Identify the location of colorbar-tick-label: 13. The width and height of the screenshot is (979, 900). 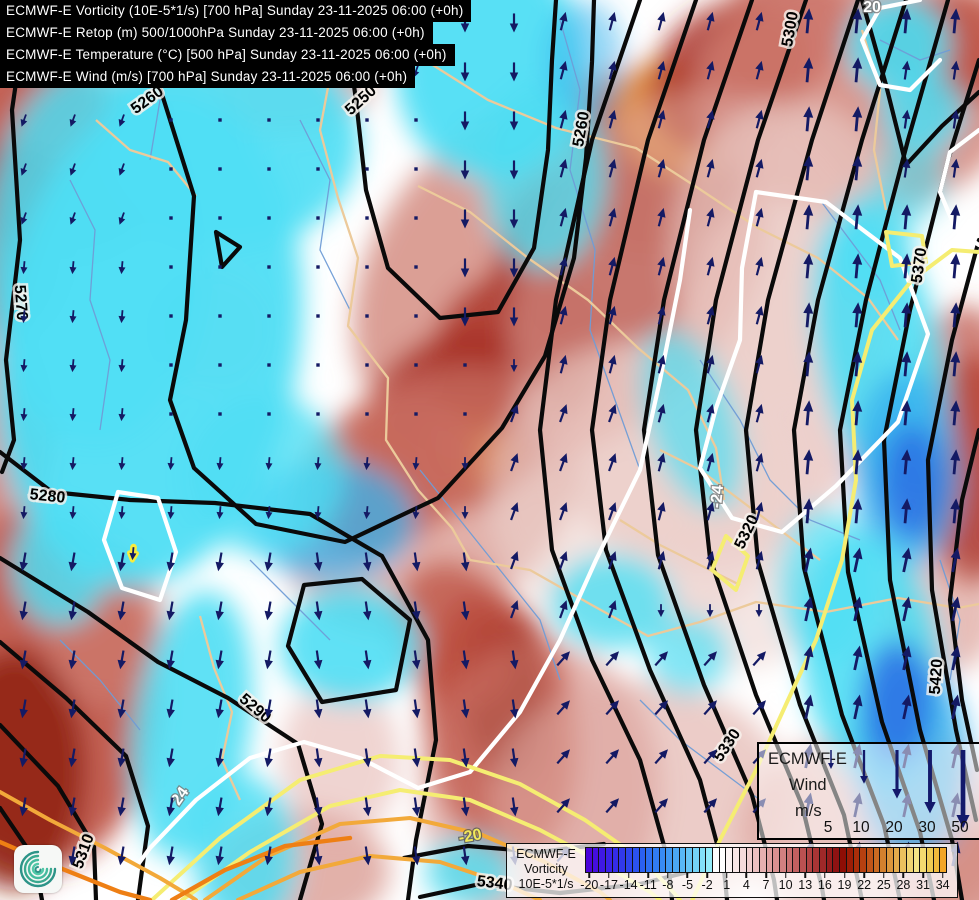
(805, 885).